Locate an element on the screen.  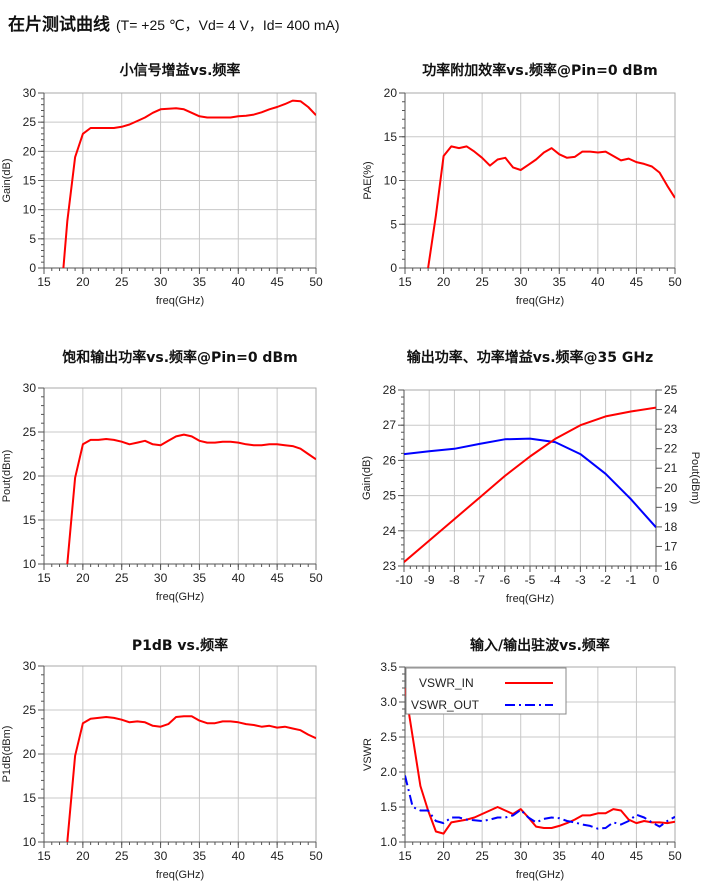
y-tick-label: 28 is located at coordinates (390, 390).